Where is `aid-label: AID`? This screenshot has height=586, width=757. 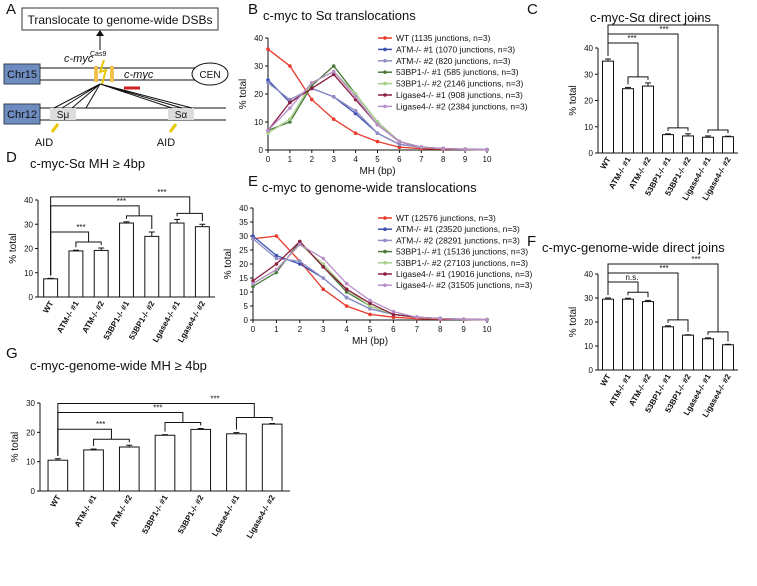 aid-label: AID is located at coordinates (44, 143).